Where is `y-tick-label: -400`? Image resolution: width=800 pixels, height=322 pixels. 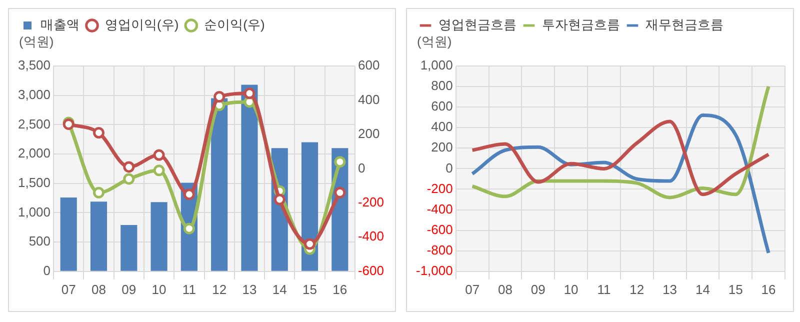 y-tick-label: -400 is located at coordinates (439, 208).